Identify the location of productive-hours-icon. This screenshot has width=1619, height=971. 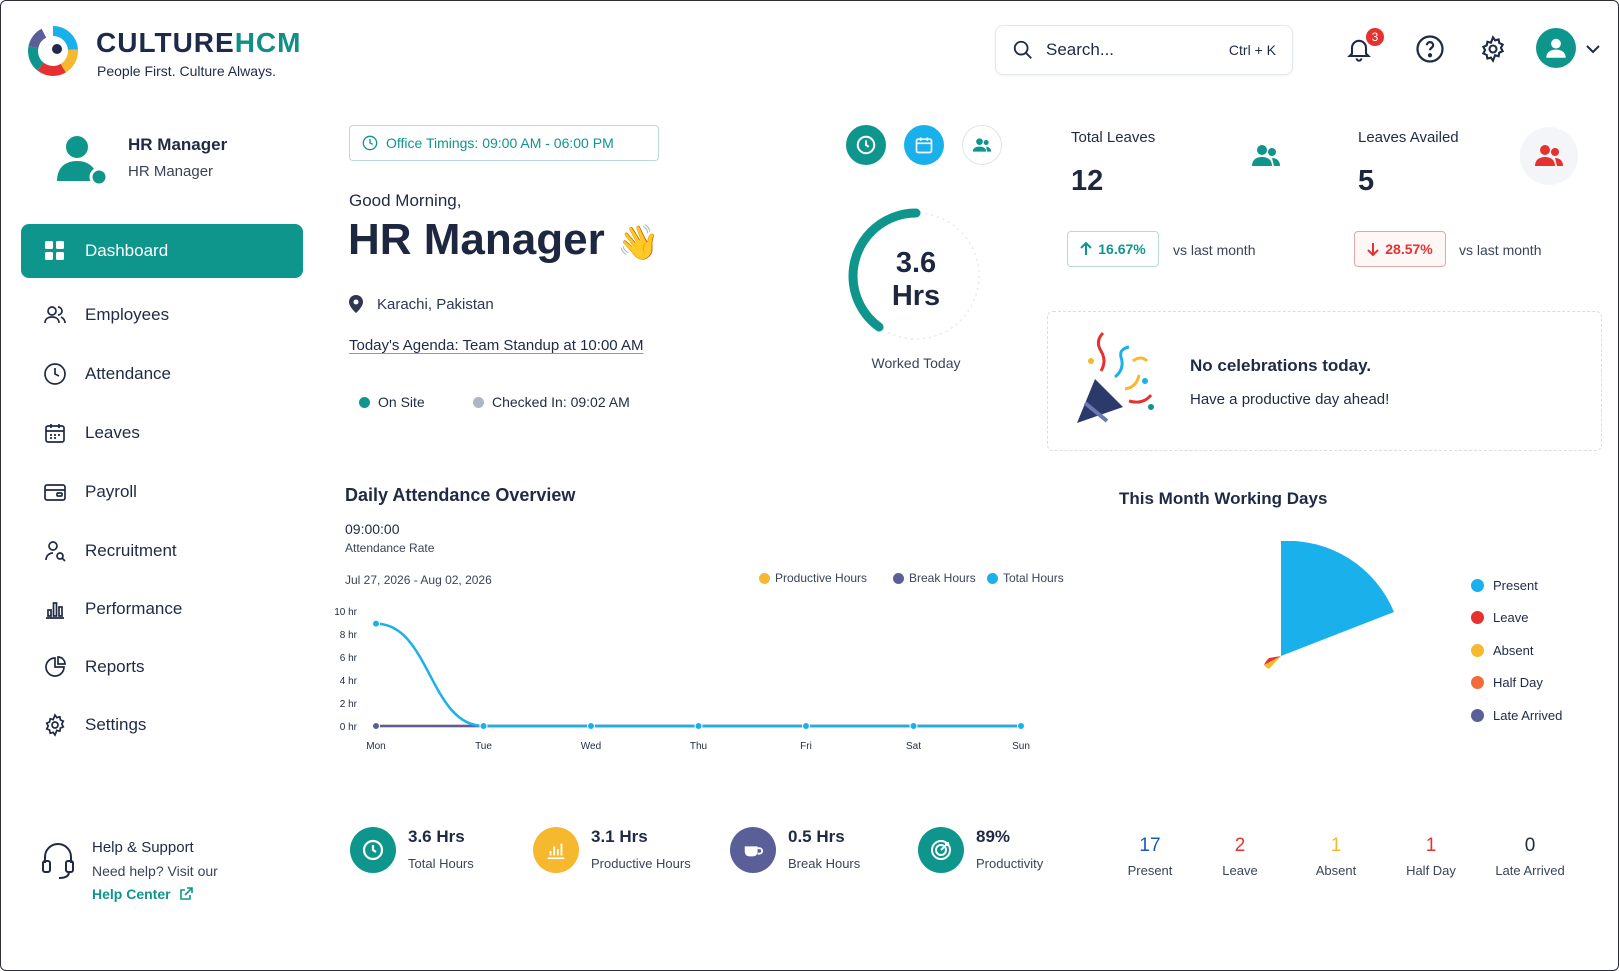
(556, 850).